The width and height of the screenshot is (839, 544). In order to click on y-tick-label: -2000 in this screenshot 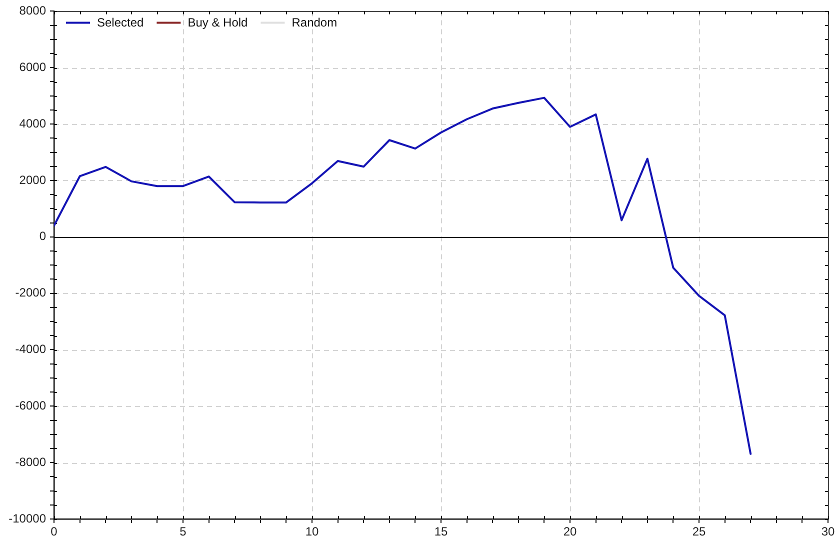, I will do `click(30, 293)`.